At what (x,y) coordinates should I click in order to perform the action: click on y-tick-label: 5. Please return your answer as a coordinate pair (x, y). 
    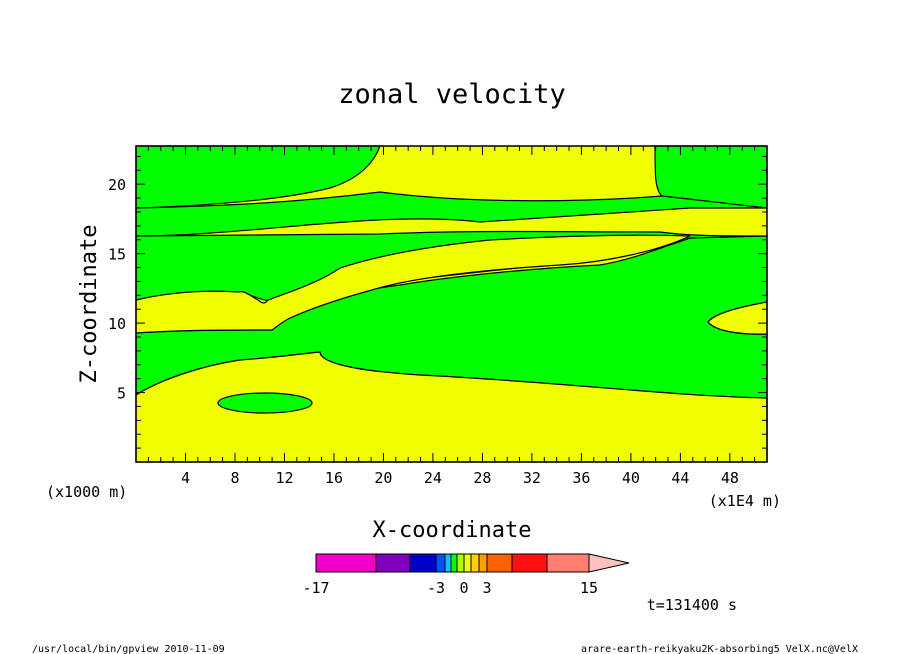
    Looking at the image, I should click on (121, 394).